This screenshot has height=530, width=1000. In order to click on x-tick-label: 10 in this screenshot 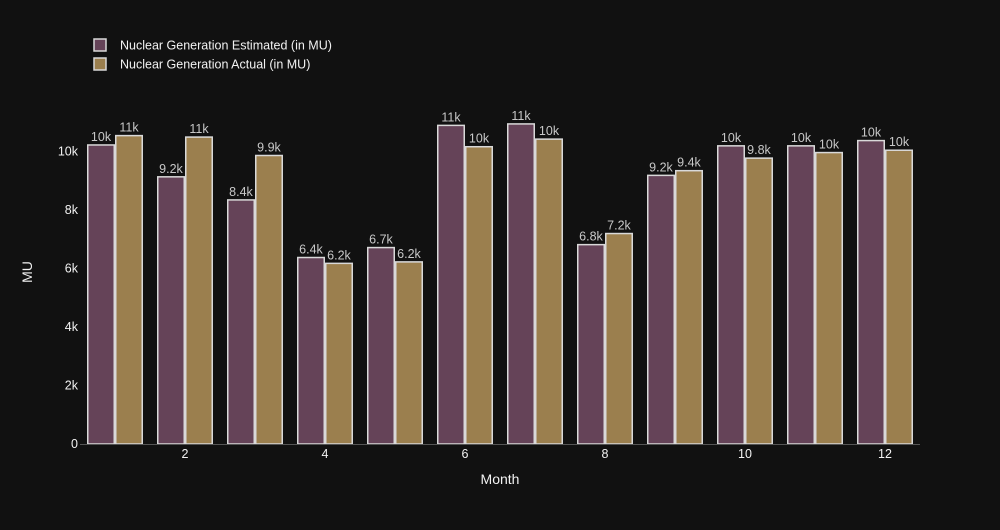, I will do `click(745, 454)`.